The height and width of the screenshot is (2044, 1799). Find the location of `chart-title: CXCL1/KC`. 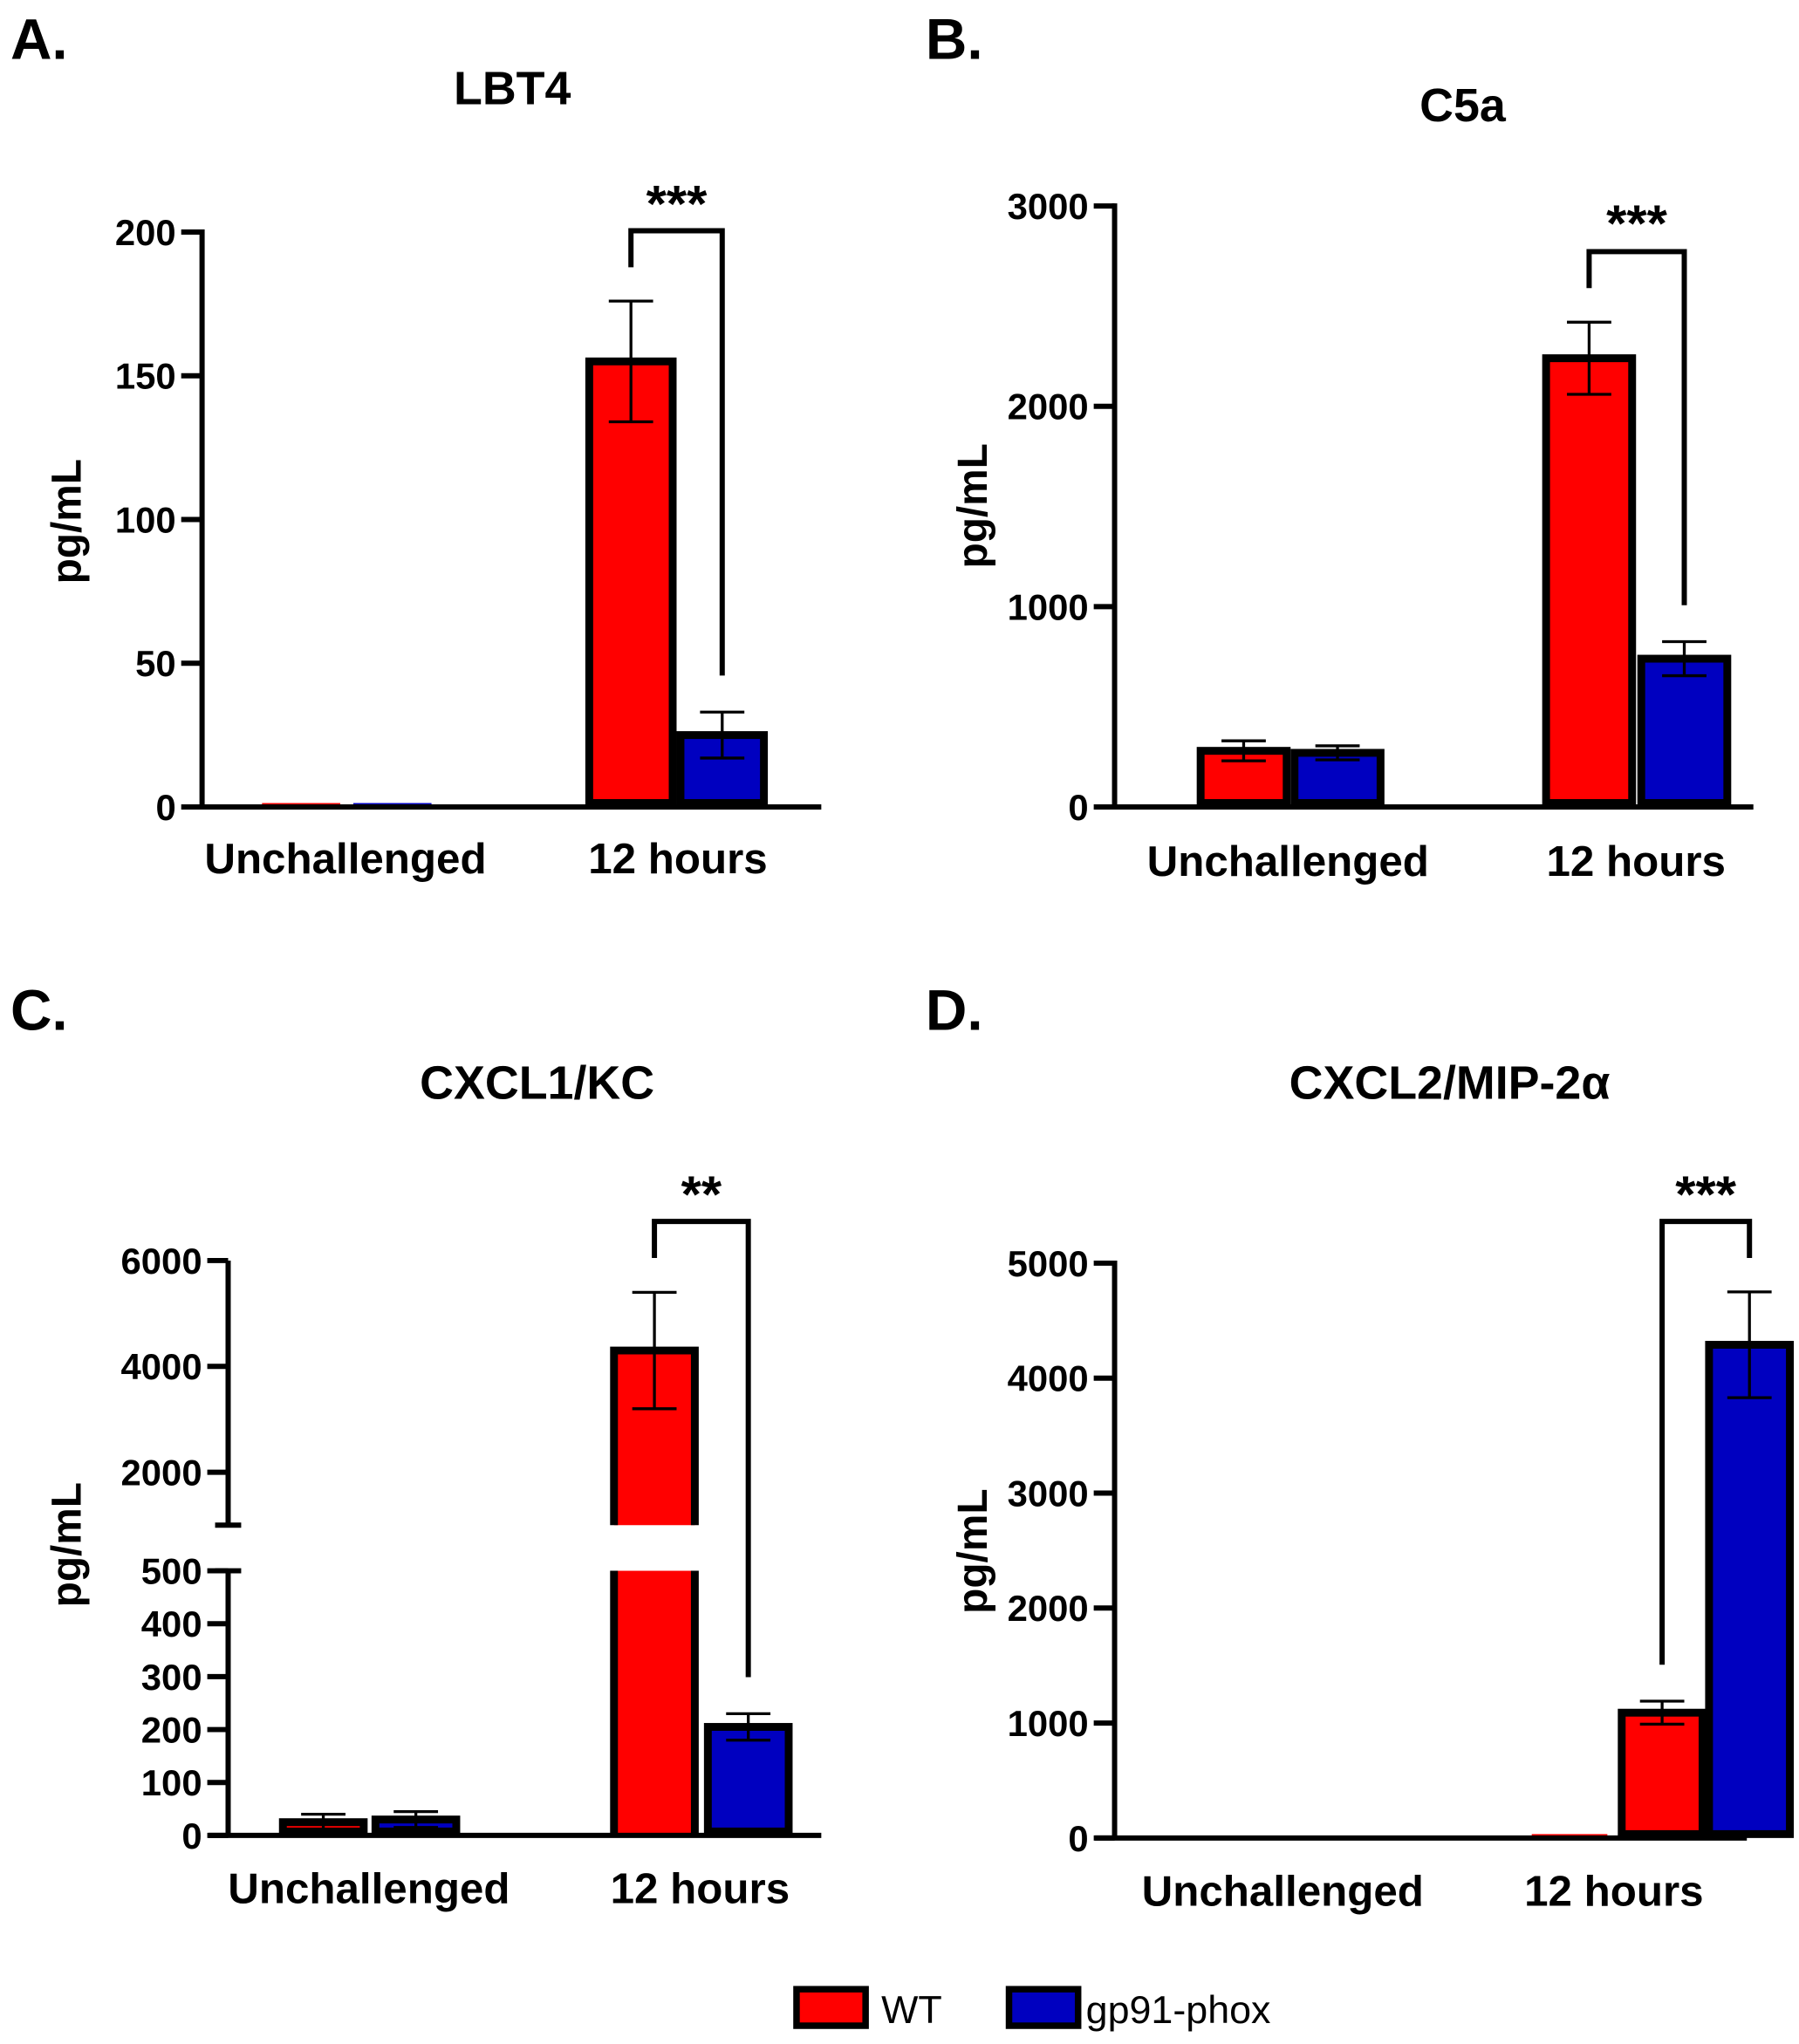

chart-title: CXCL1/KC is located at coordinates (537, 1083).